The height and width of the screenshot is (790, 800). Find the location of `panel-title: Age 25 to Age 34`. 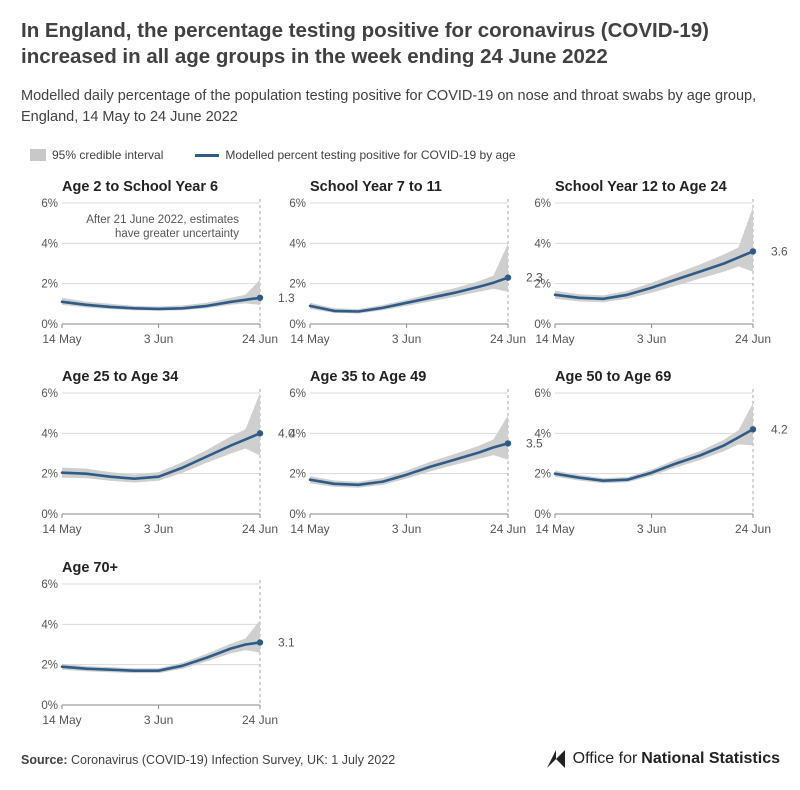

panel-title: Age 25 to Age 34 is located at coordinates (120, 377).